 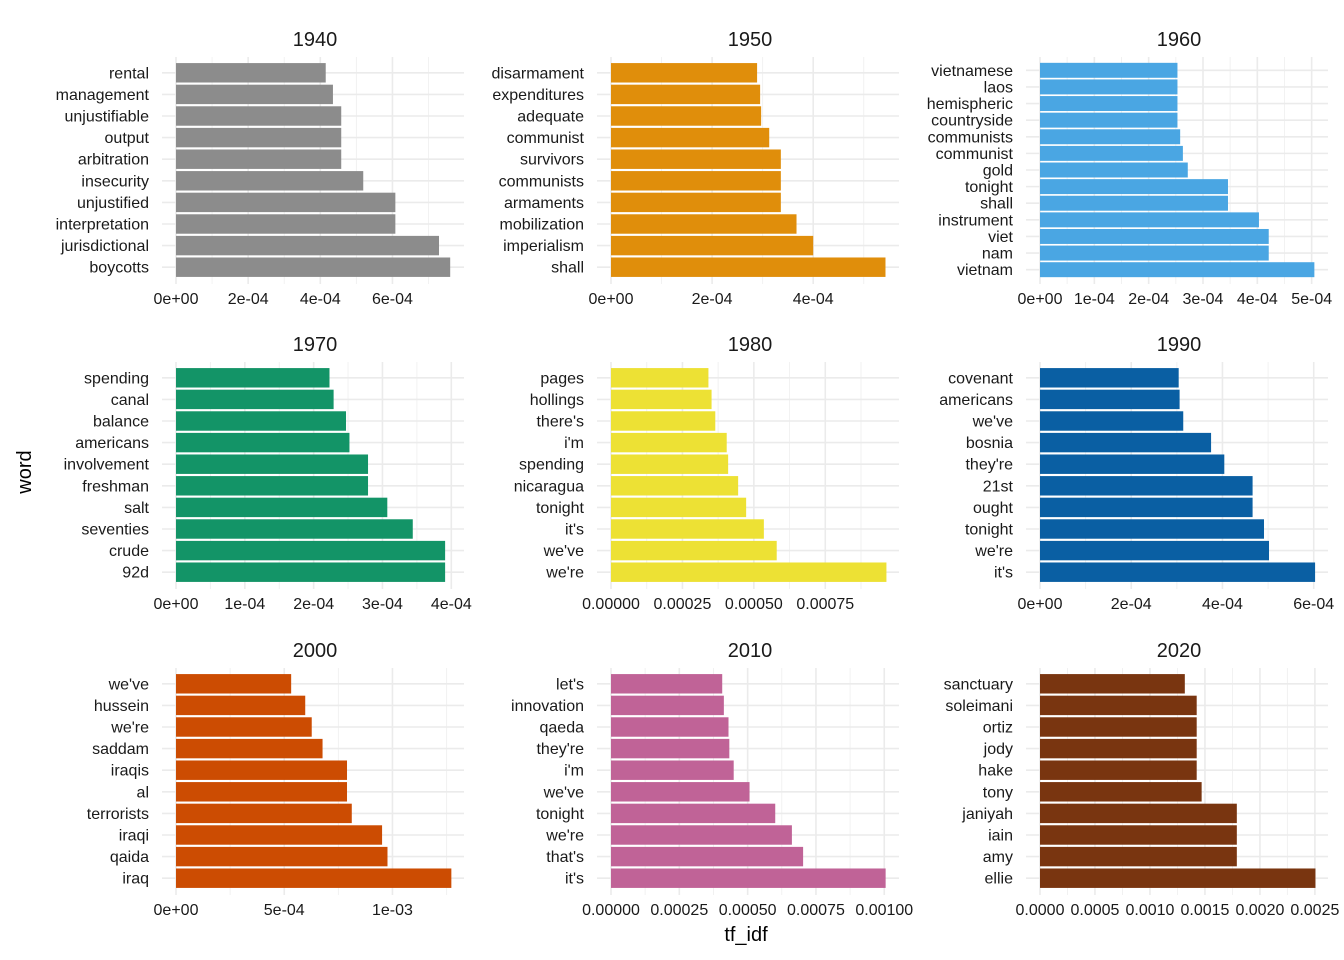 I want to click on panel-title: 2000, so click(x=315, y=651).